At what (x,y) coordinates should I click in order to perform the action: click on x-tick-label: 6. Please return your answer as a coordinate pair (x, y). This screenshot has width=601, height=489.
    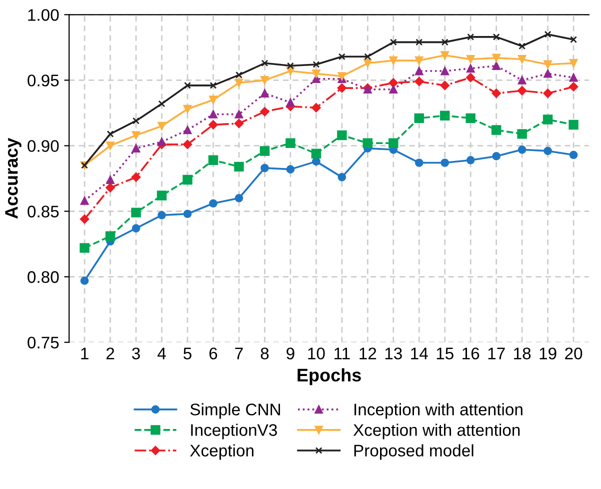
    Looking at the image, I should click on (213, 354).